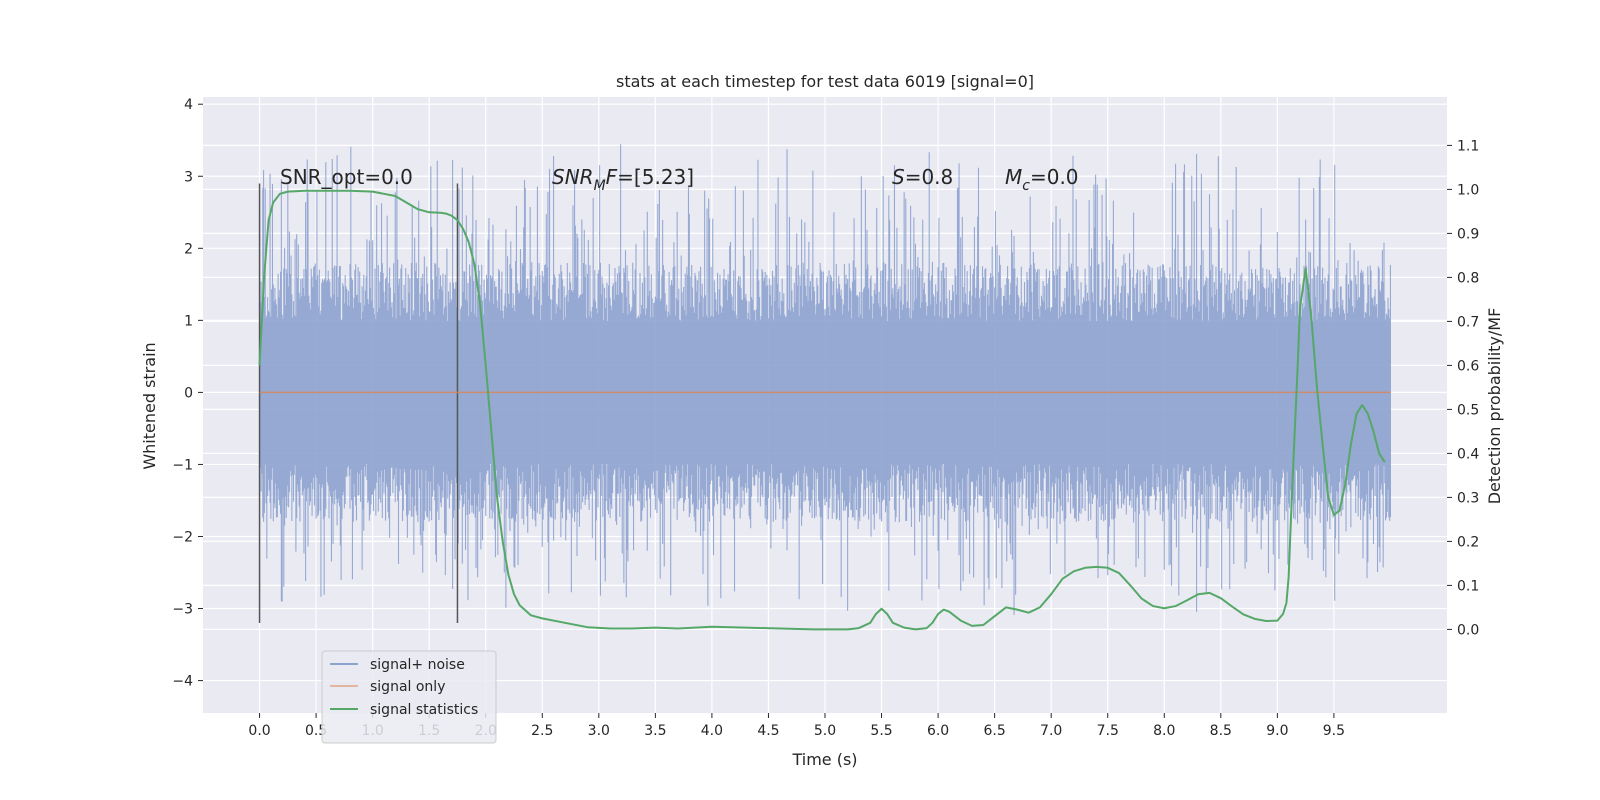 The height and width of the screenshot is (800, 1600). What do you see at coordinates (655, 177) in the screenshot?
I see `annotation-snr-mf-val: =[5.23]` at bounding box center [655, 177].